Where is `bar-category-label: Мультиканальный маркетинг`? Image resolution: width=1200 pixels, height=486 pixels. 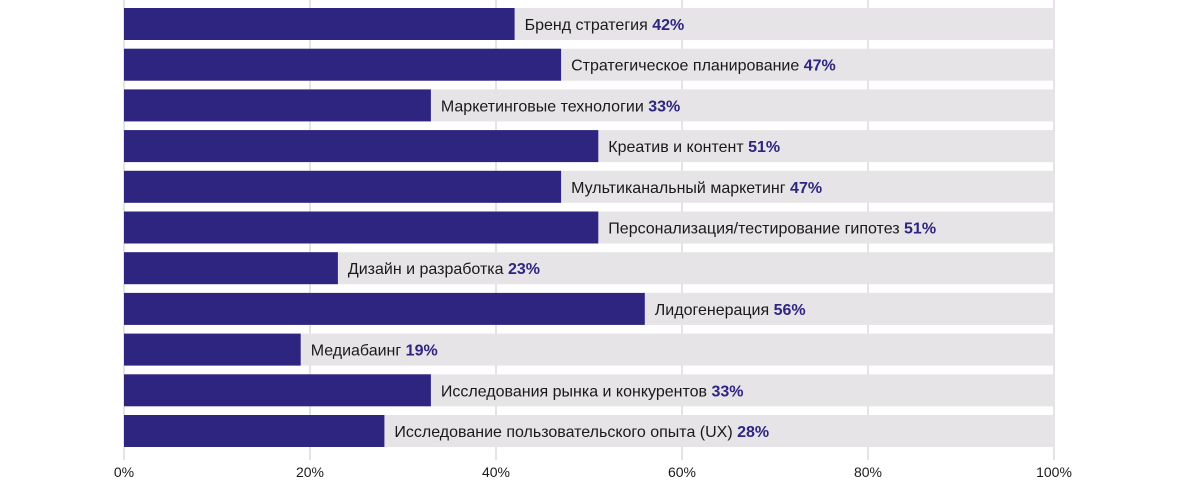 bar-category-label: Мультиканальный маркетинг is located at coordinates (680, 188).